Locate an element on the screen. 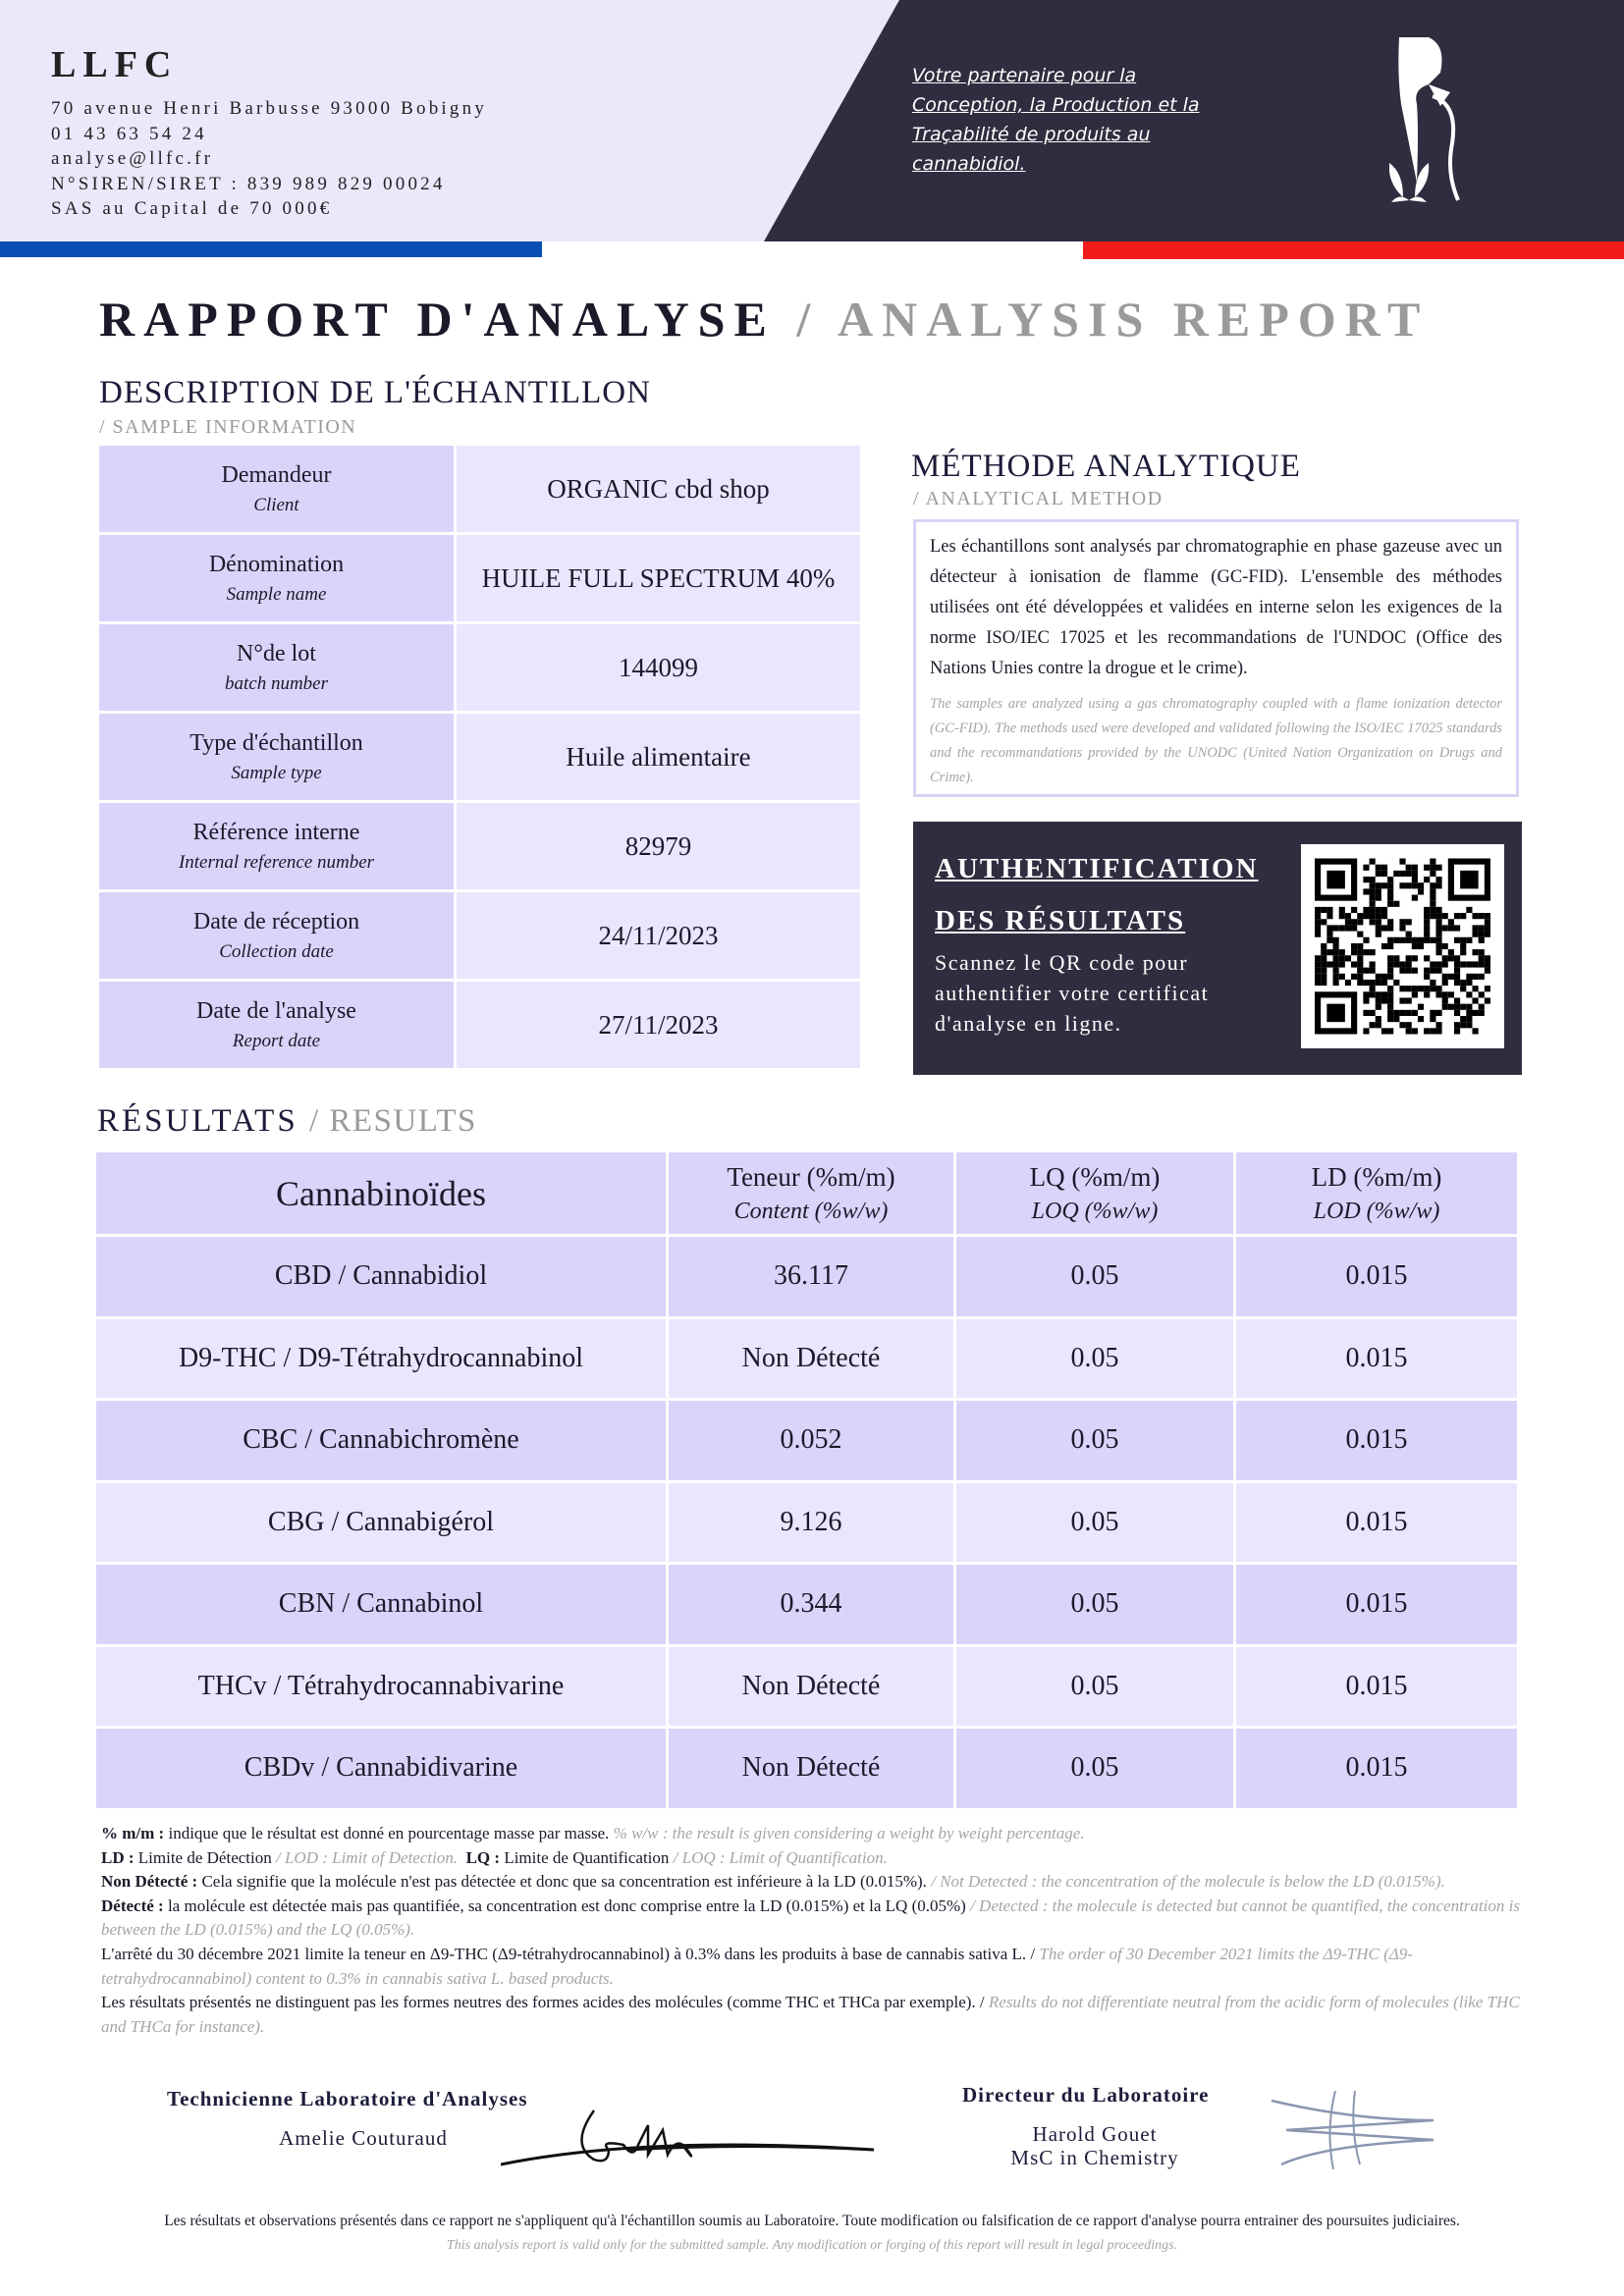 This screenshot has width=1624, height=2296. sample-label-en: Collection date is located at coordinates (276, 951).